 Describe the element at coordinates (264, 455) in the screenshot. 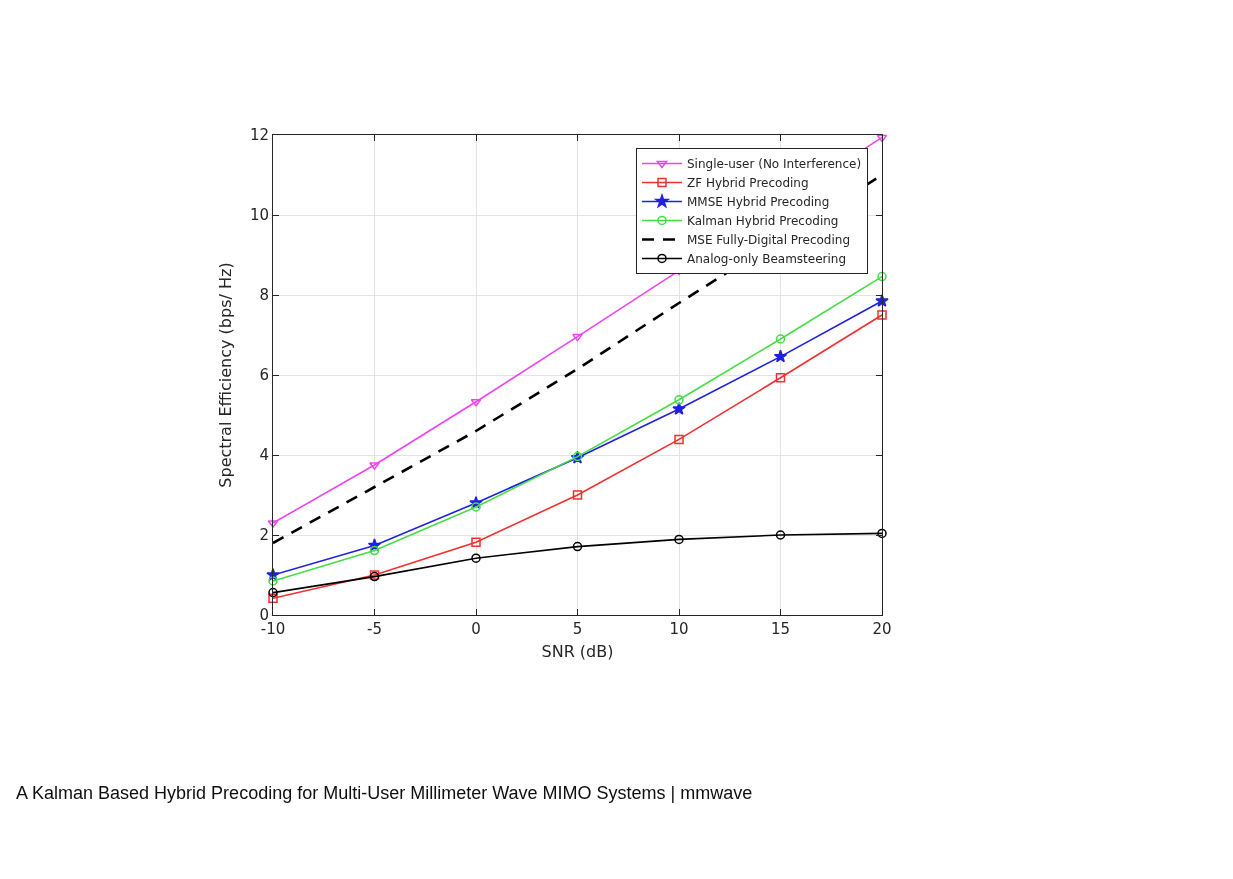

I see `y-tick-label: 4` at that location.